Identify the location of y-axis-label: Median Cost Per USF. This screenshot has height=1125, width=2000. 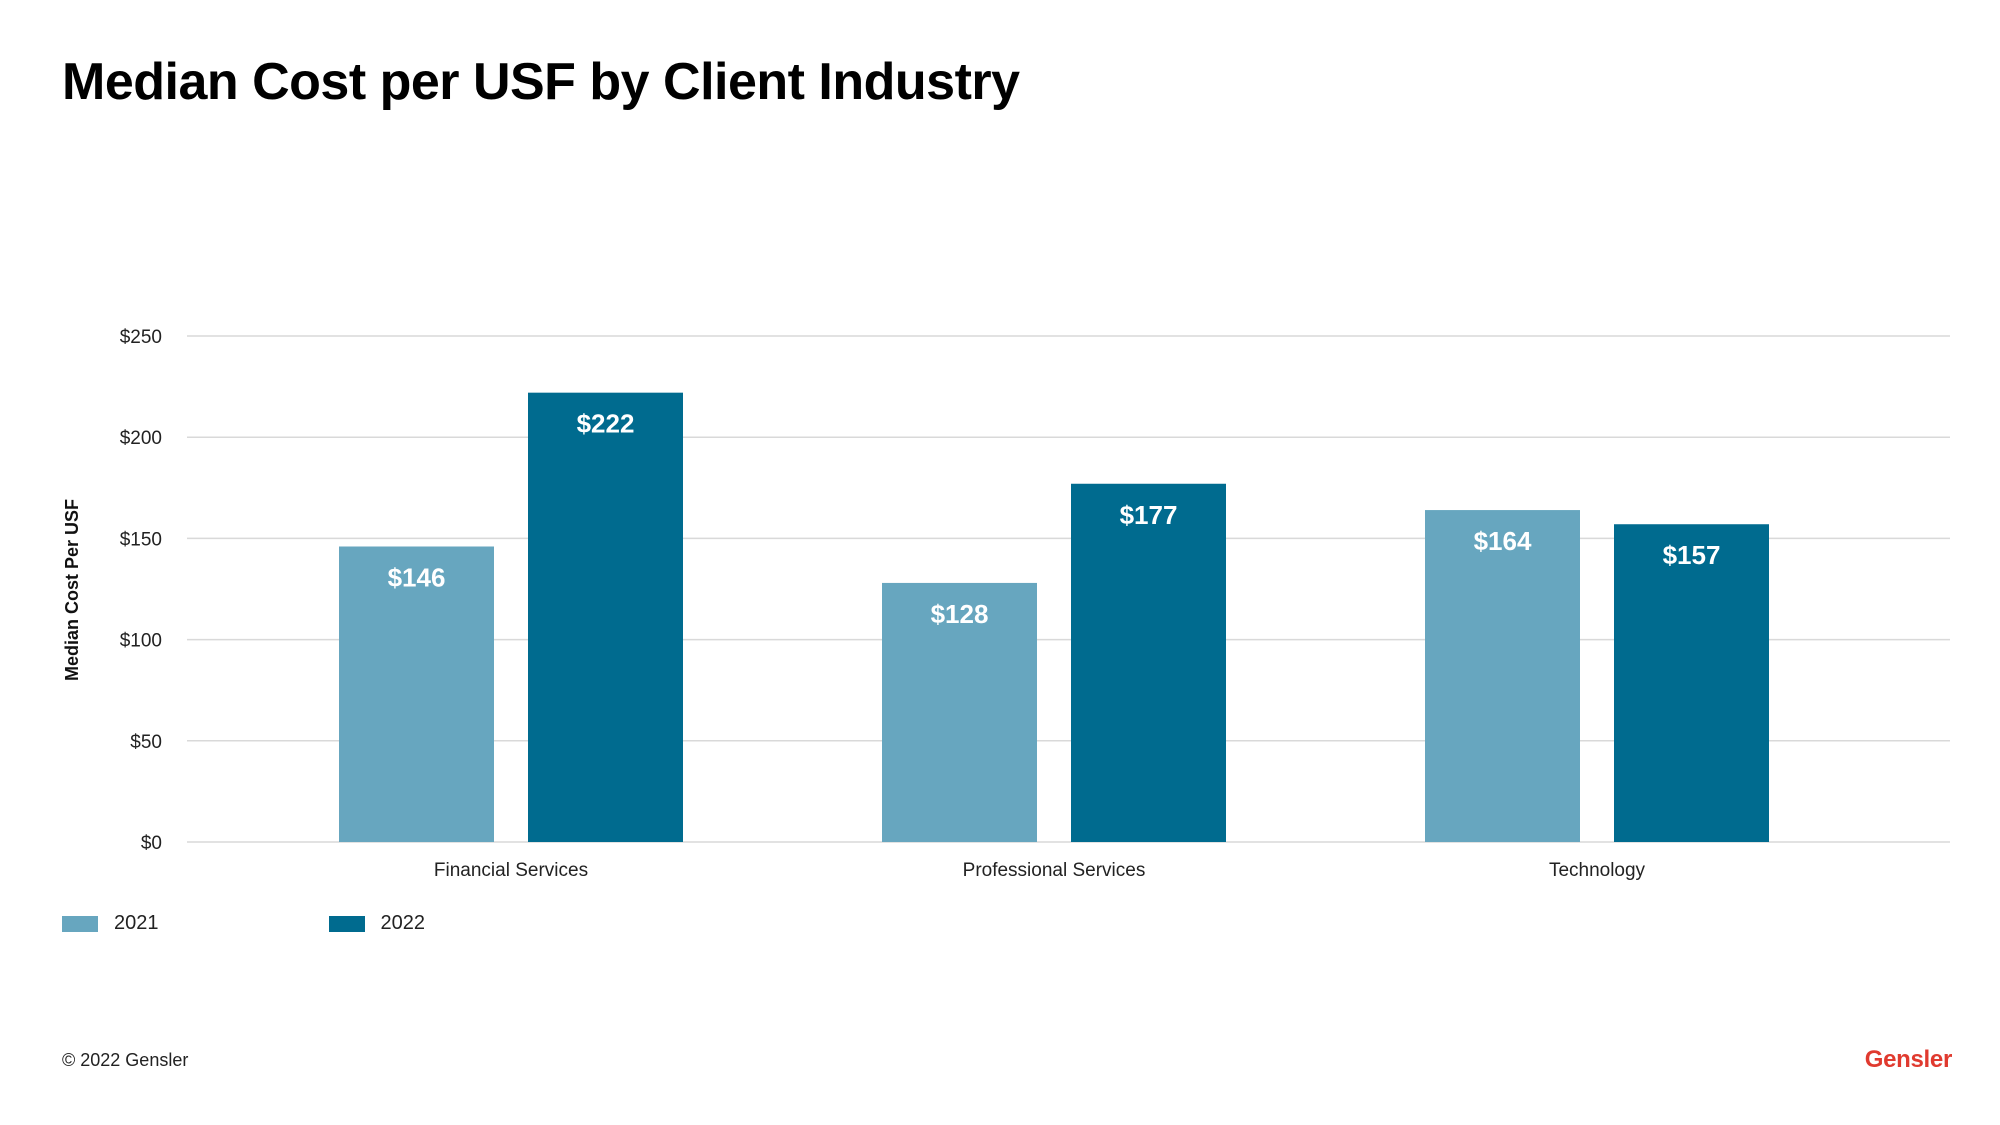
(72, 590).